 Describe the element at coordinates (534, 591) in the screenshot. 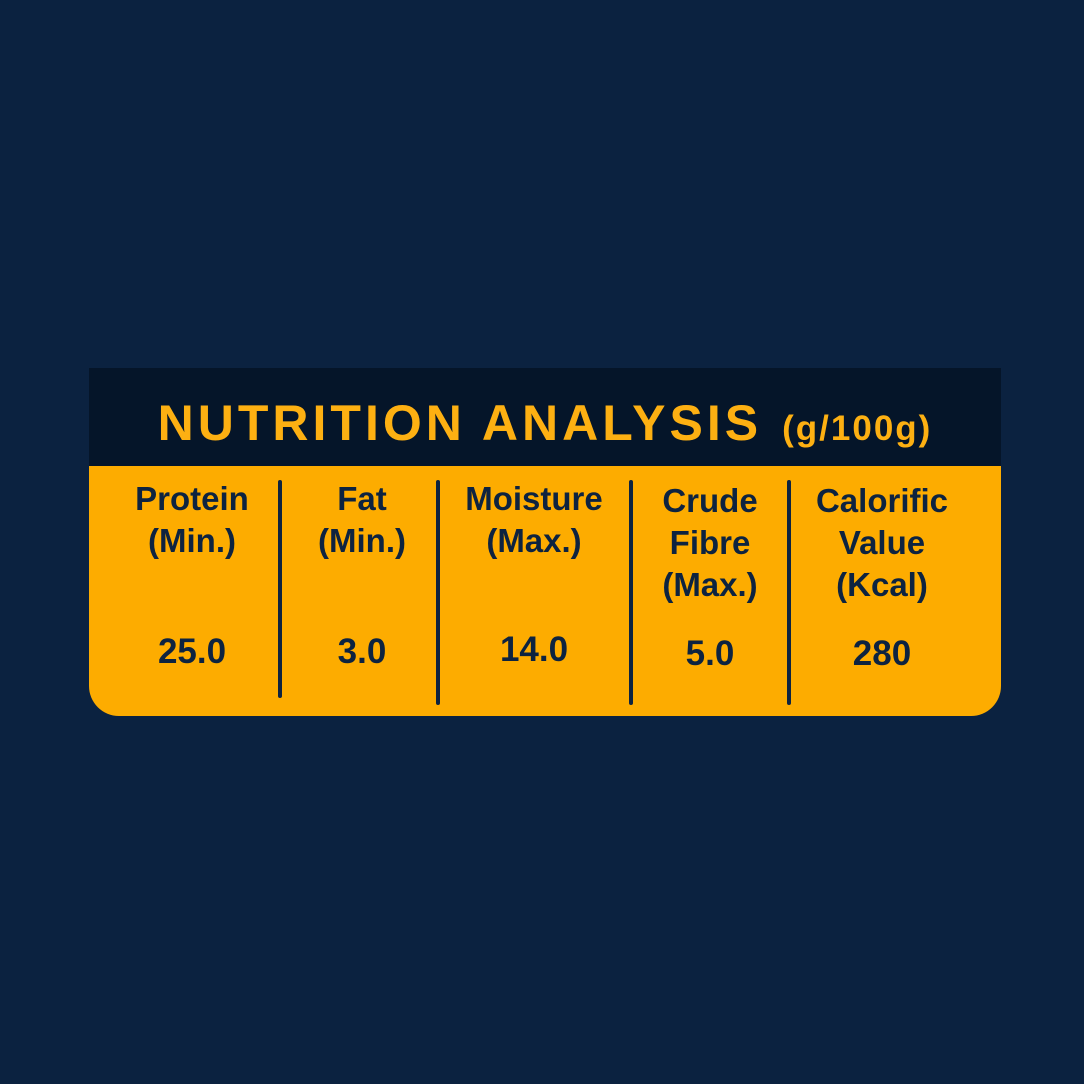

I see `column-moisture: Moisture (Max.) 14.0` at that location.